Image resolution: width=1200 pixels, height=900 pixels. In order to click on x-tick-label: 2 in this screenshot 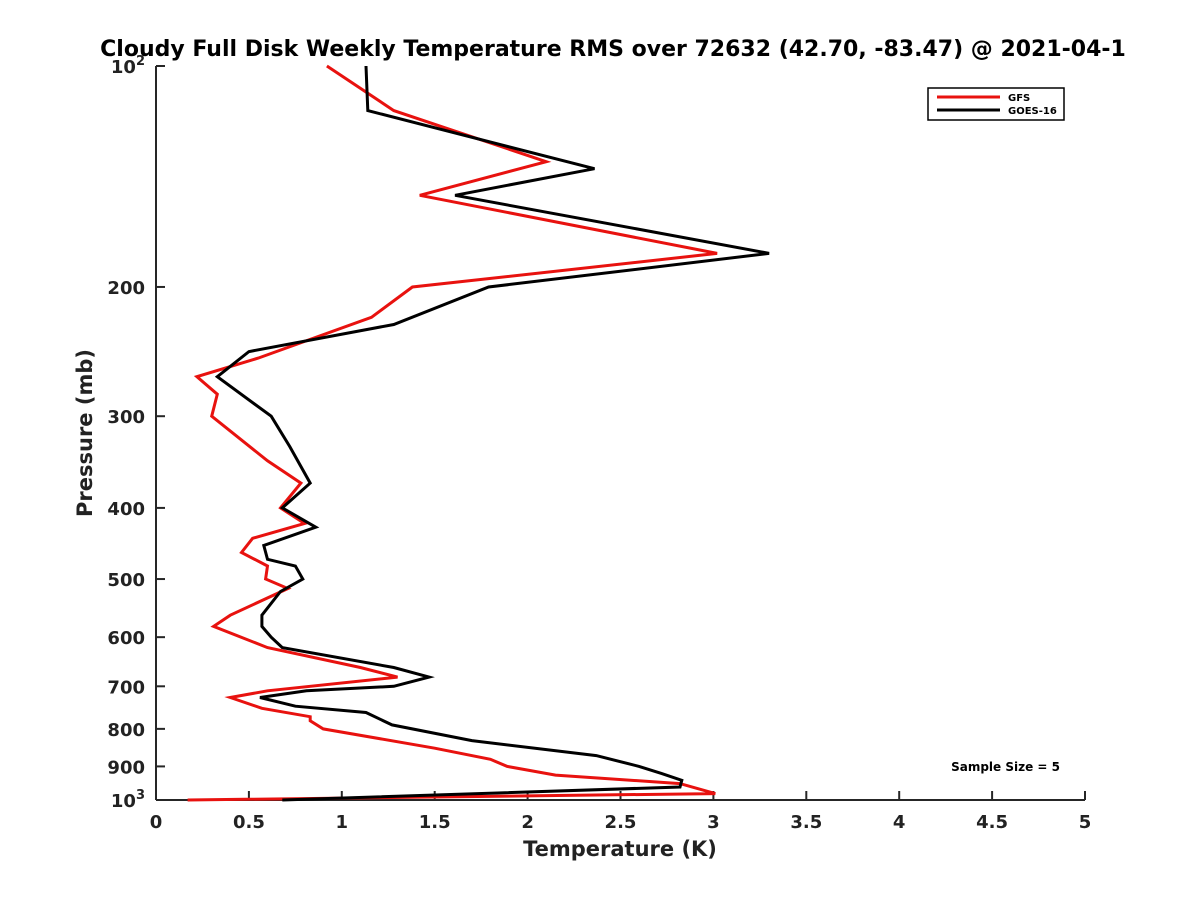, I will do `click(527, 822)`.